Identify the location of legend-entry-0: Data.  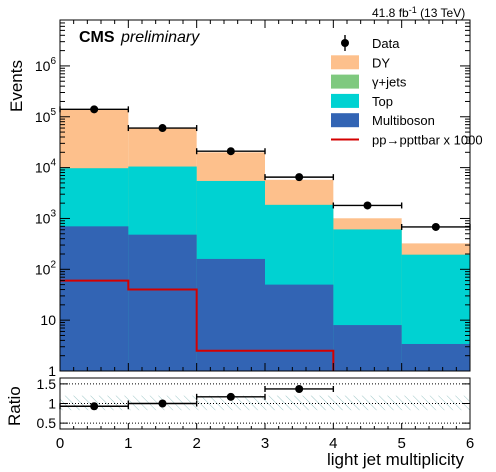
(370, 43).